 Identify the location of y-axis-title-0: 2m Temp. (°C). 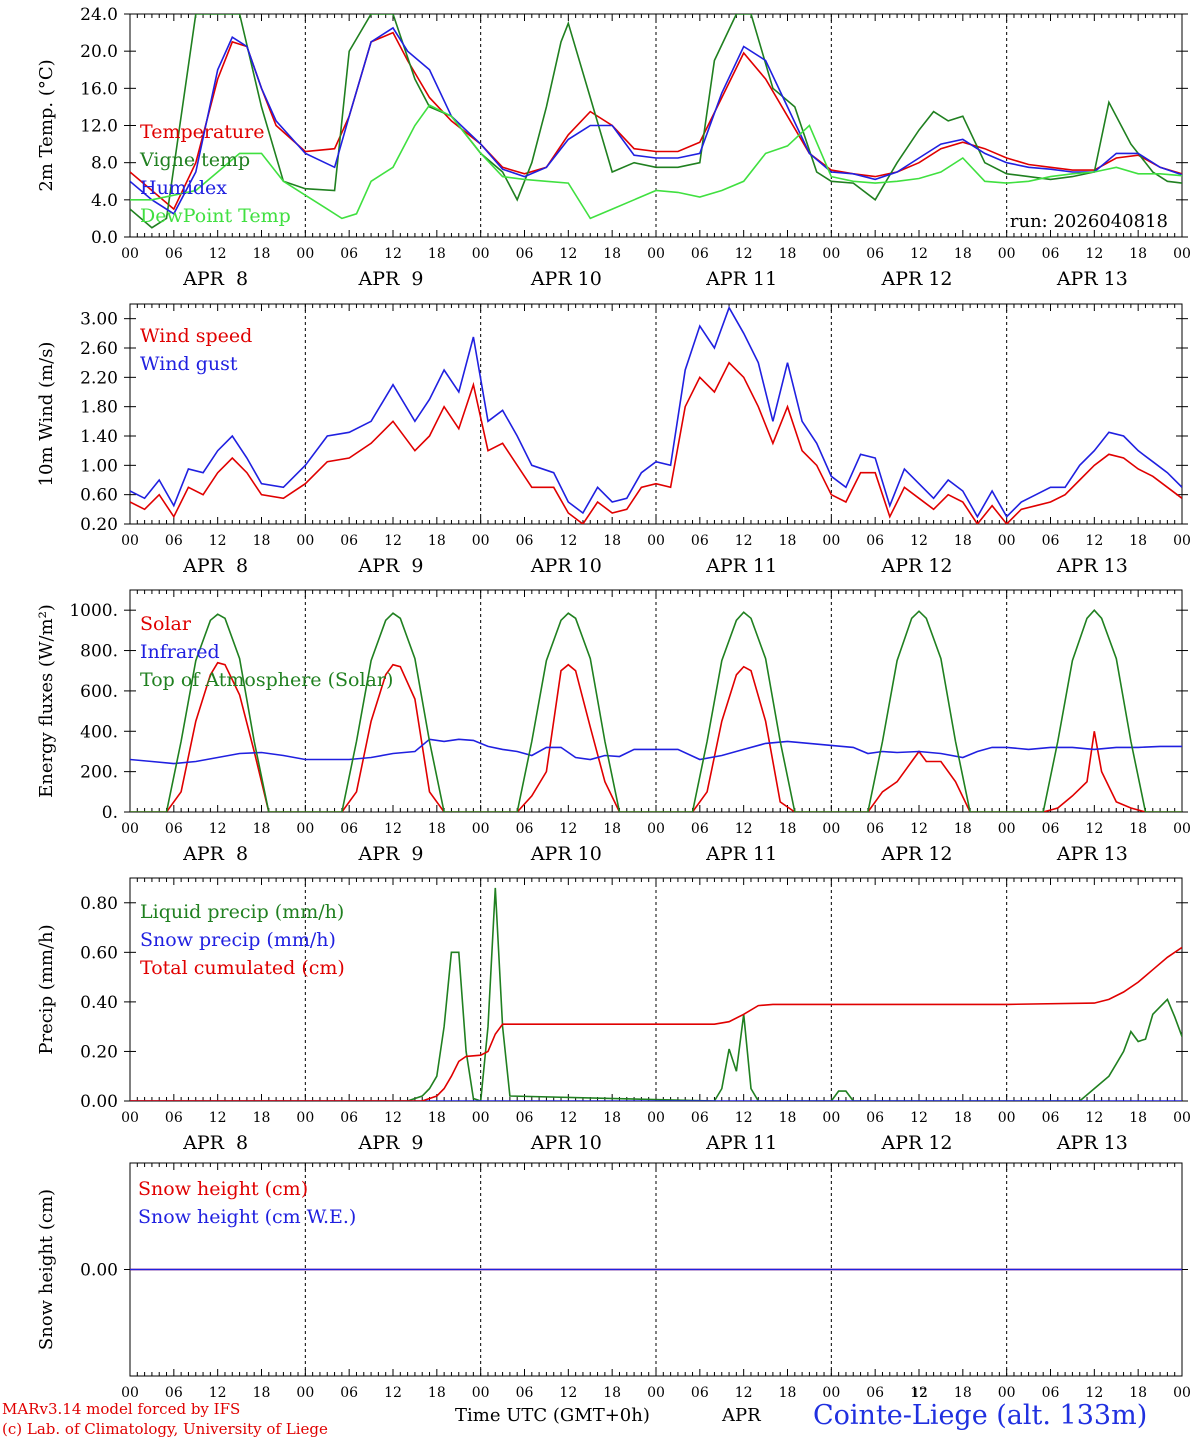
(46, 125).